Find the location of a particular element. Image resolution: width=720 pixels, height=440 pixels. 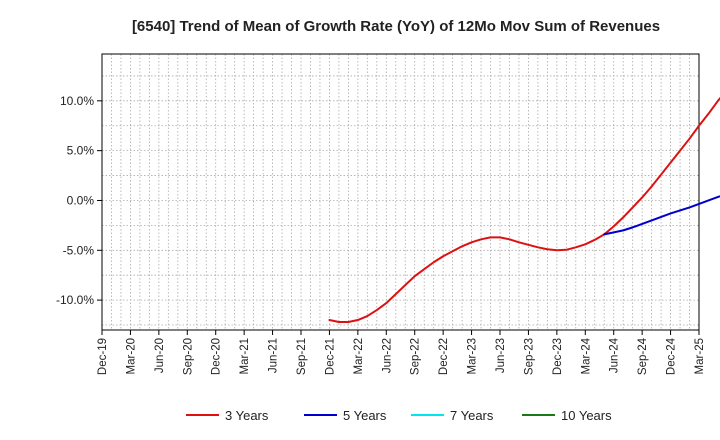

x-tick-label: Jun-23 is located at coordinates (501, 355).